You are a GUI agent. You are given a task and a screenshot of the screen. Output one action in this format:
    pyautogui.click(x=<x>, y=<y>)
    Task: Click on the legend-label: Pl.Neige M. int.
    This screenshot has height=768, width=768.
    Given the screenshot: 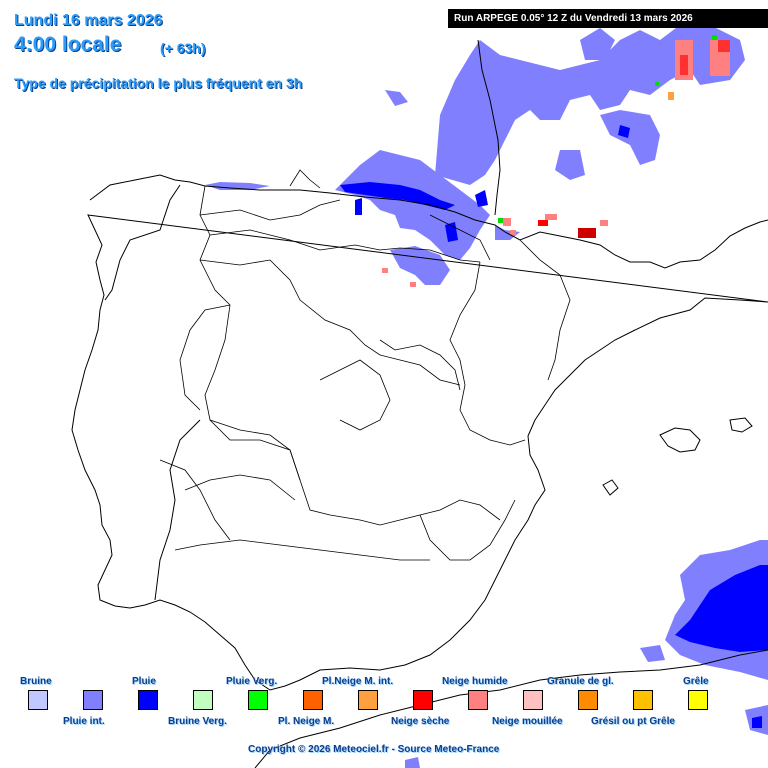 What is the action you would take?
    pyautogui.click(x=358, y=681)
    